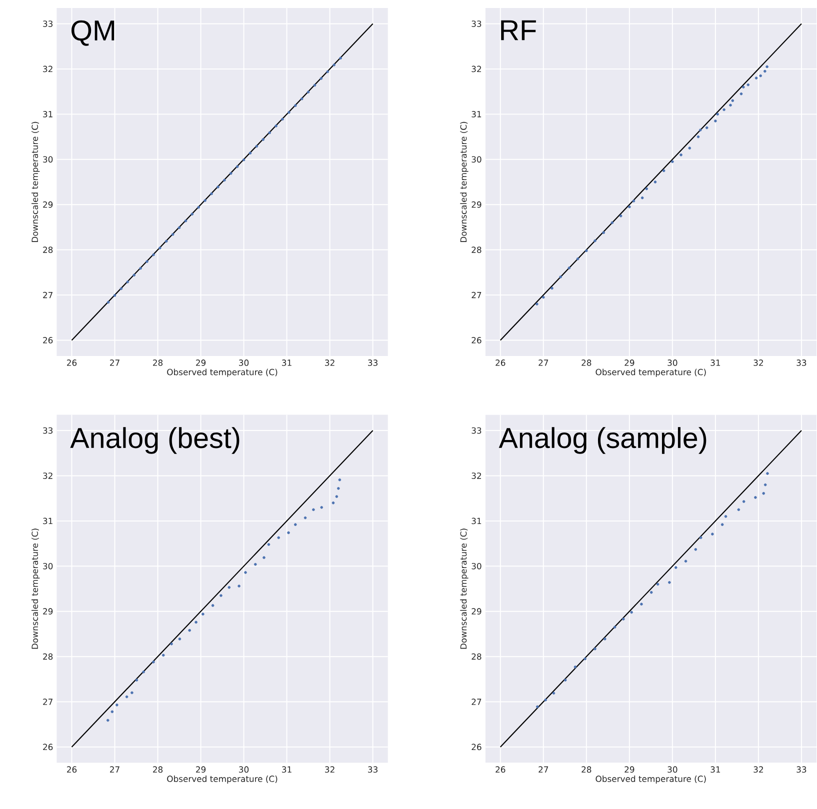  What do you see at coordinates (155, 440) in the screenshot?
I see `annotation: Analog (best)` at bounding box center [155, 440].